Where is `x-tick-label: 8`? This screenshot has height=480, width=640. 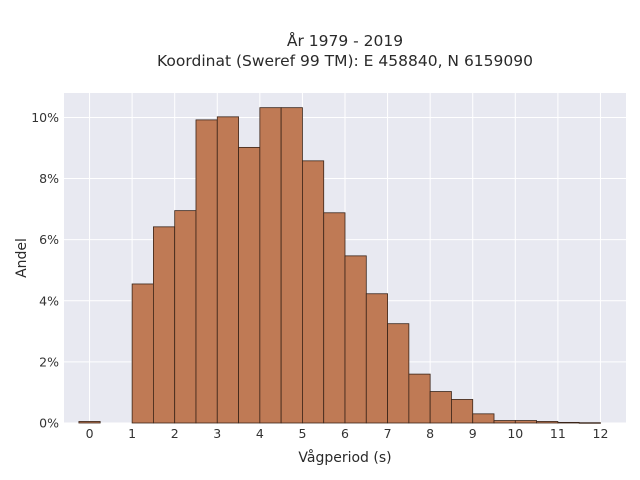 x-tick-label: 8 is located at coordinates (430, 433).